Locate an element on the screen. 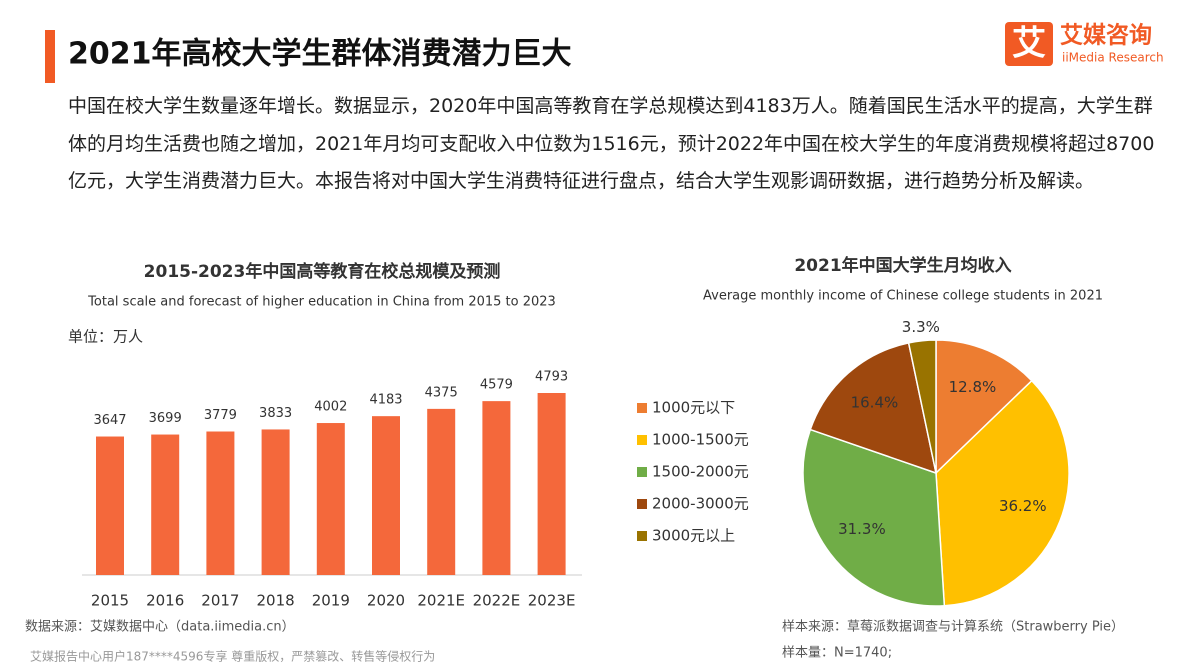 This screenshot has width=1190, height=669. x-tick-label: 2016 is located at coordinates (165, 601).